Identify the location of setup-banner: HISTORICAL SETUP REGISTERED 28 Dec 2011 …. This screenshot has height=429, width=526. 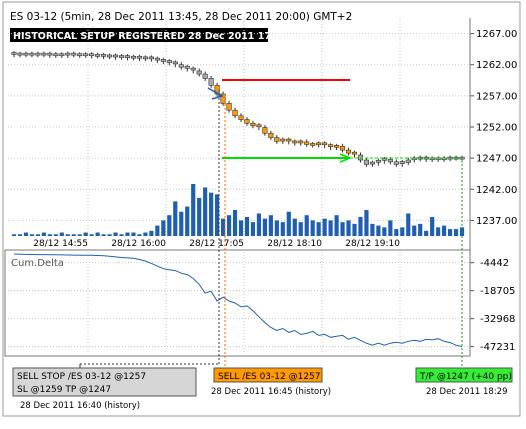
(150, 36).